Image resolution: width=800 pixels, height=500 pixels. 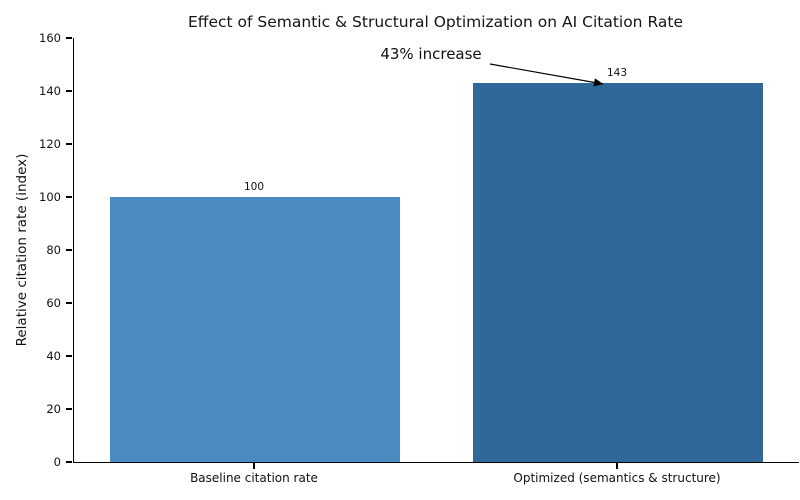 I want to click on y-tick-label: 20, so click(x=53, y=408).